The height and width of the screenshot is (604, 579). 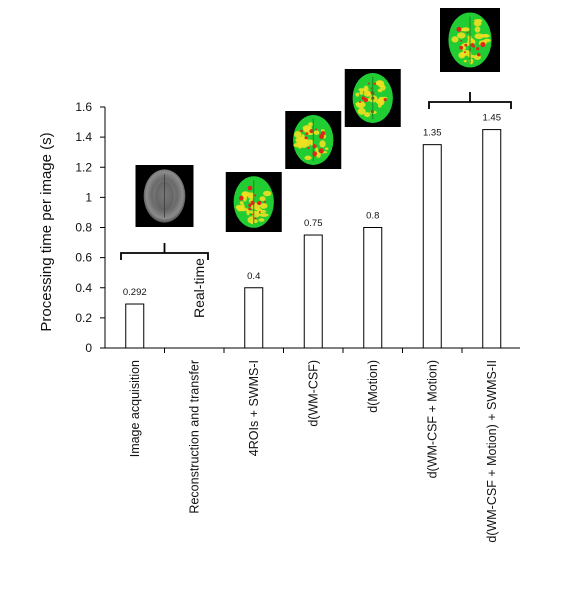 I want to click on brain-map-4rois, so click(x=253, y=202).